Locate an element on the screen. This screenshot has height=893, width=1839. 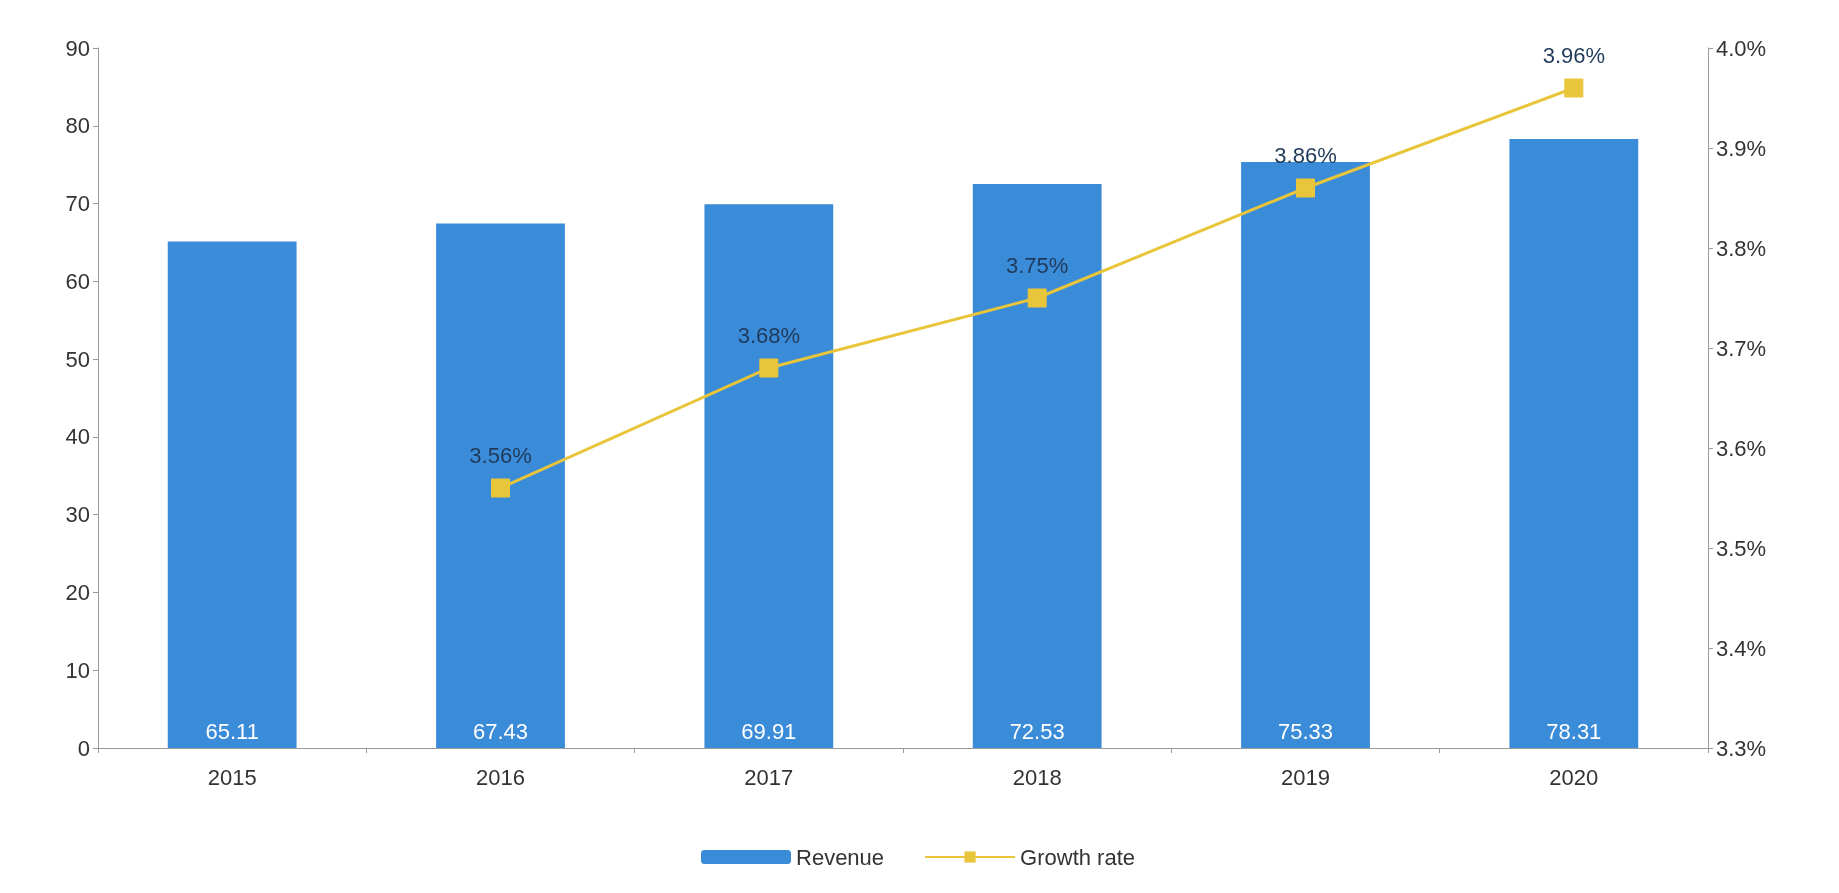
legend-label: Revenue is located at coordinates (840, 857).